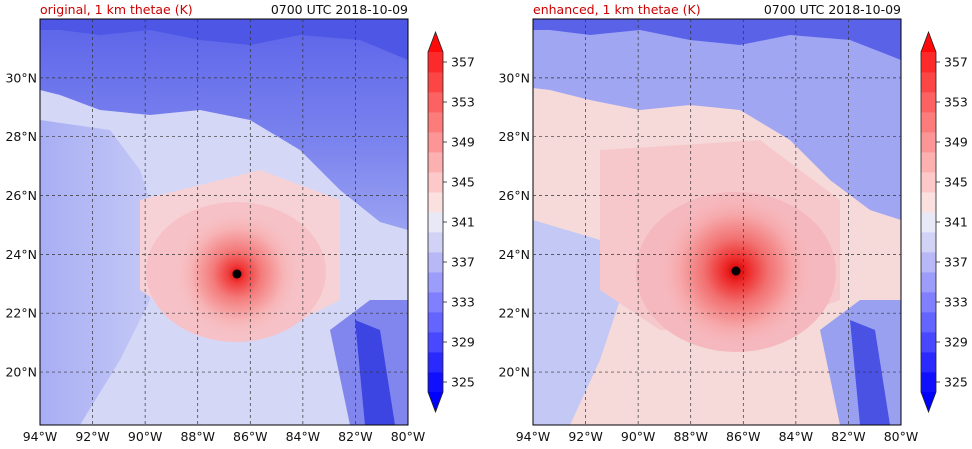  What do you see at coordinates (617, 9) in the screenshot?
I see `panel-title-left: enhanced, 1 km thetae (K)` at bounding box center [617, 9].